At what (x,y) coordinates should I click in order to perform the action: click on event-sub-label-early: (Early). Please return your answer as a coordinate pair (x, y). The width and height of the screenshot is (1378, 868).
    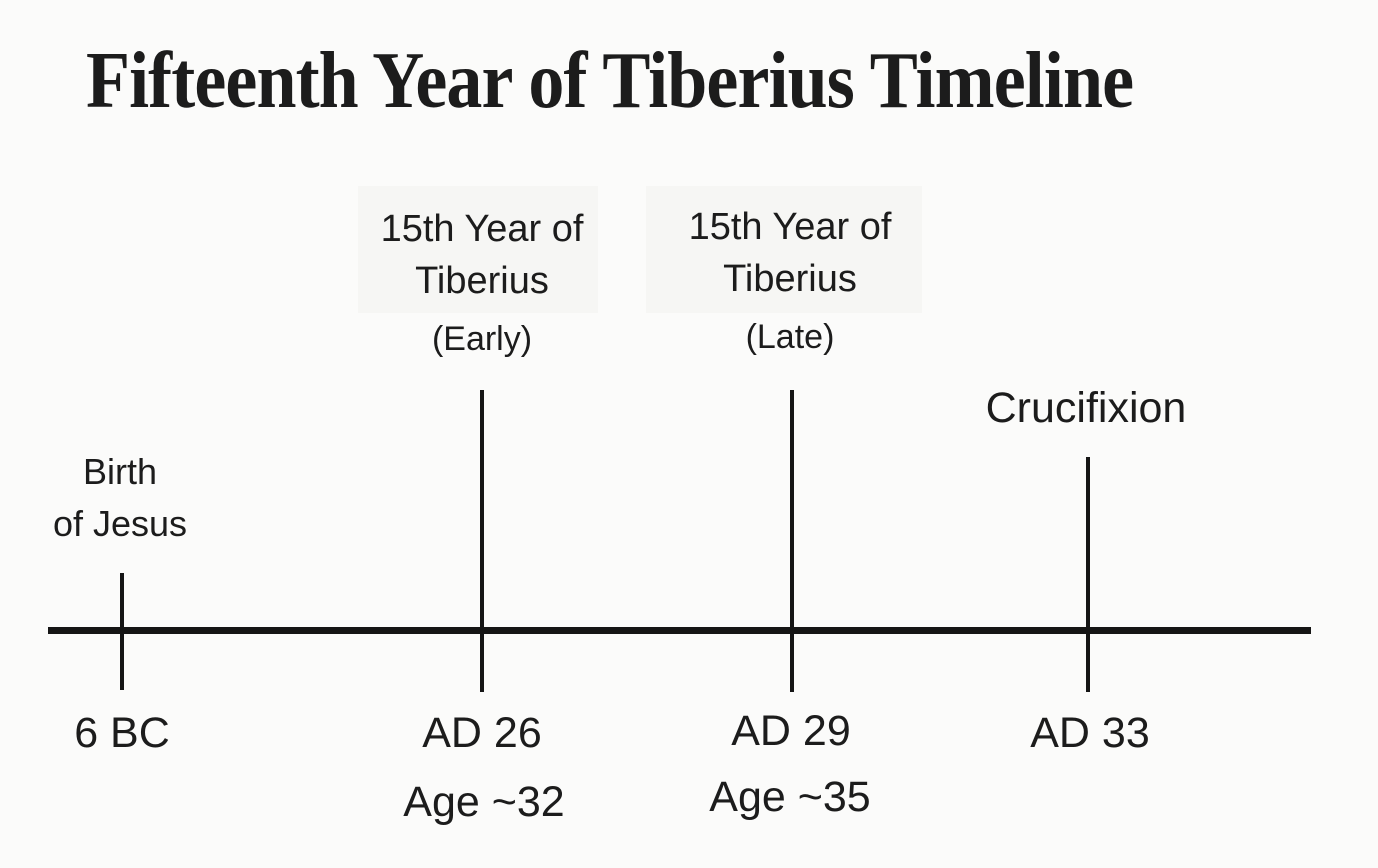
    Looking at the image, I should click on (482, 339).